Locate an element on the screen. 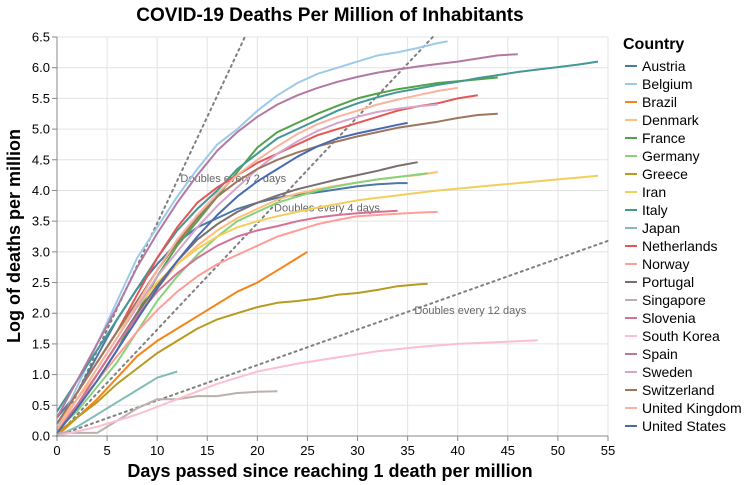 This screenshot has height=485, width=754. x-tick-label: 25 is located at coordinates (307, 450).